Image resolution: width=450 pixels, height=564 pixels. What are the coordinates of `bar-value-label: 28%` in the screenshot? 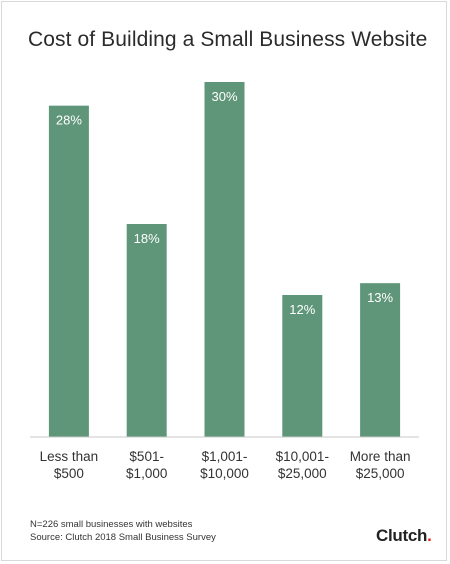 It's located at (69, 120).